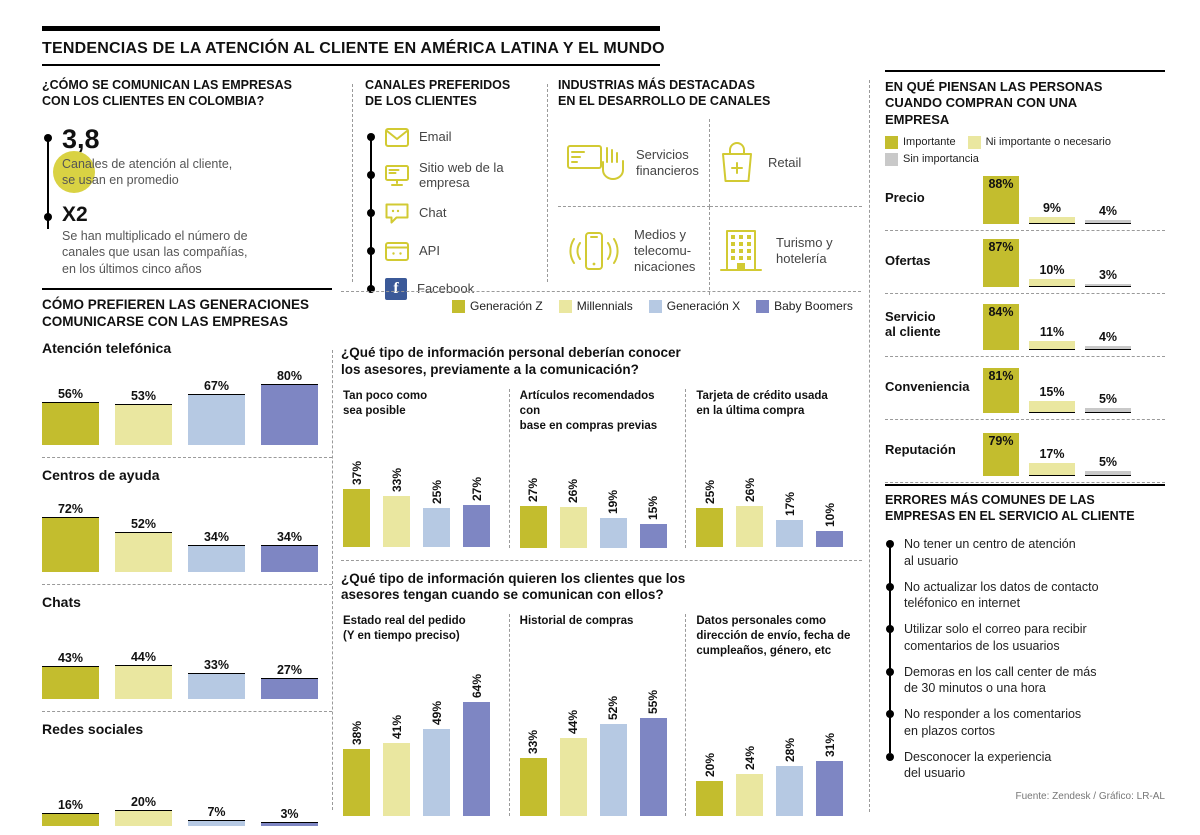 This screenshot has width=1200, height=835. What do you see at coordinates (70, 416) in the screenshot?
I see `bar-cell: 56%` at bounding box center [70, 416].